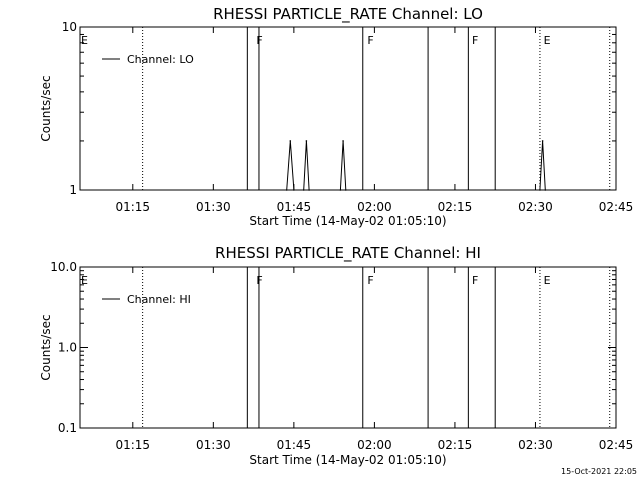 This screenshot has width=640, height=480. I want to click on y-tick-label: 1, so click(73, 190).